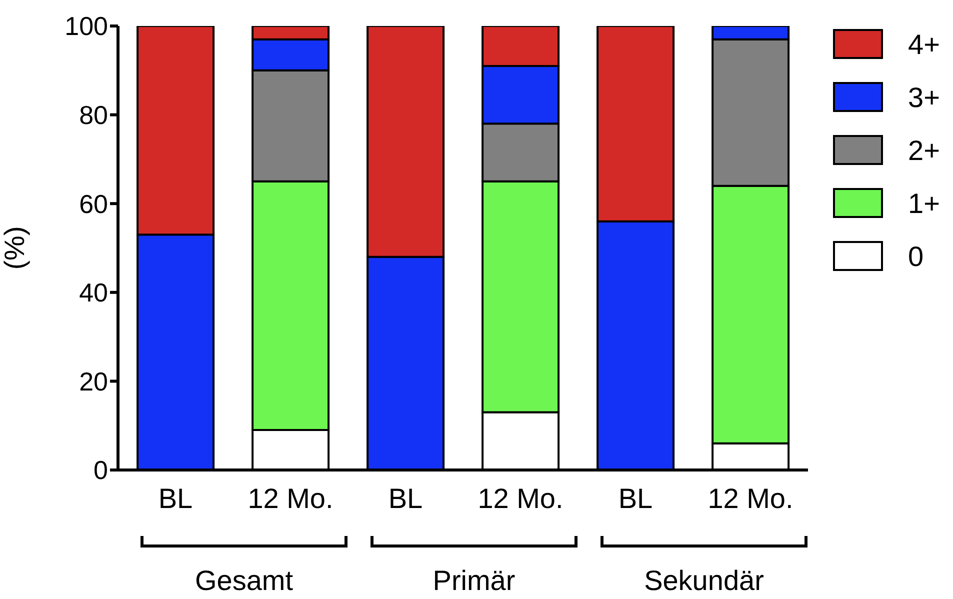 Image resolution: width=953 pixels, height=599 pixels. Describe the element at coordinates (101, 470) in the screenshot. I see `y-tick-label: 0` at that location.